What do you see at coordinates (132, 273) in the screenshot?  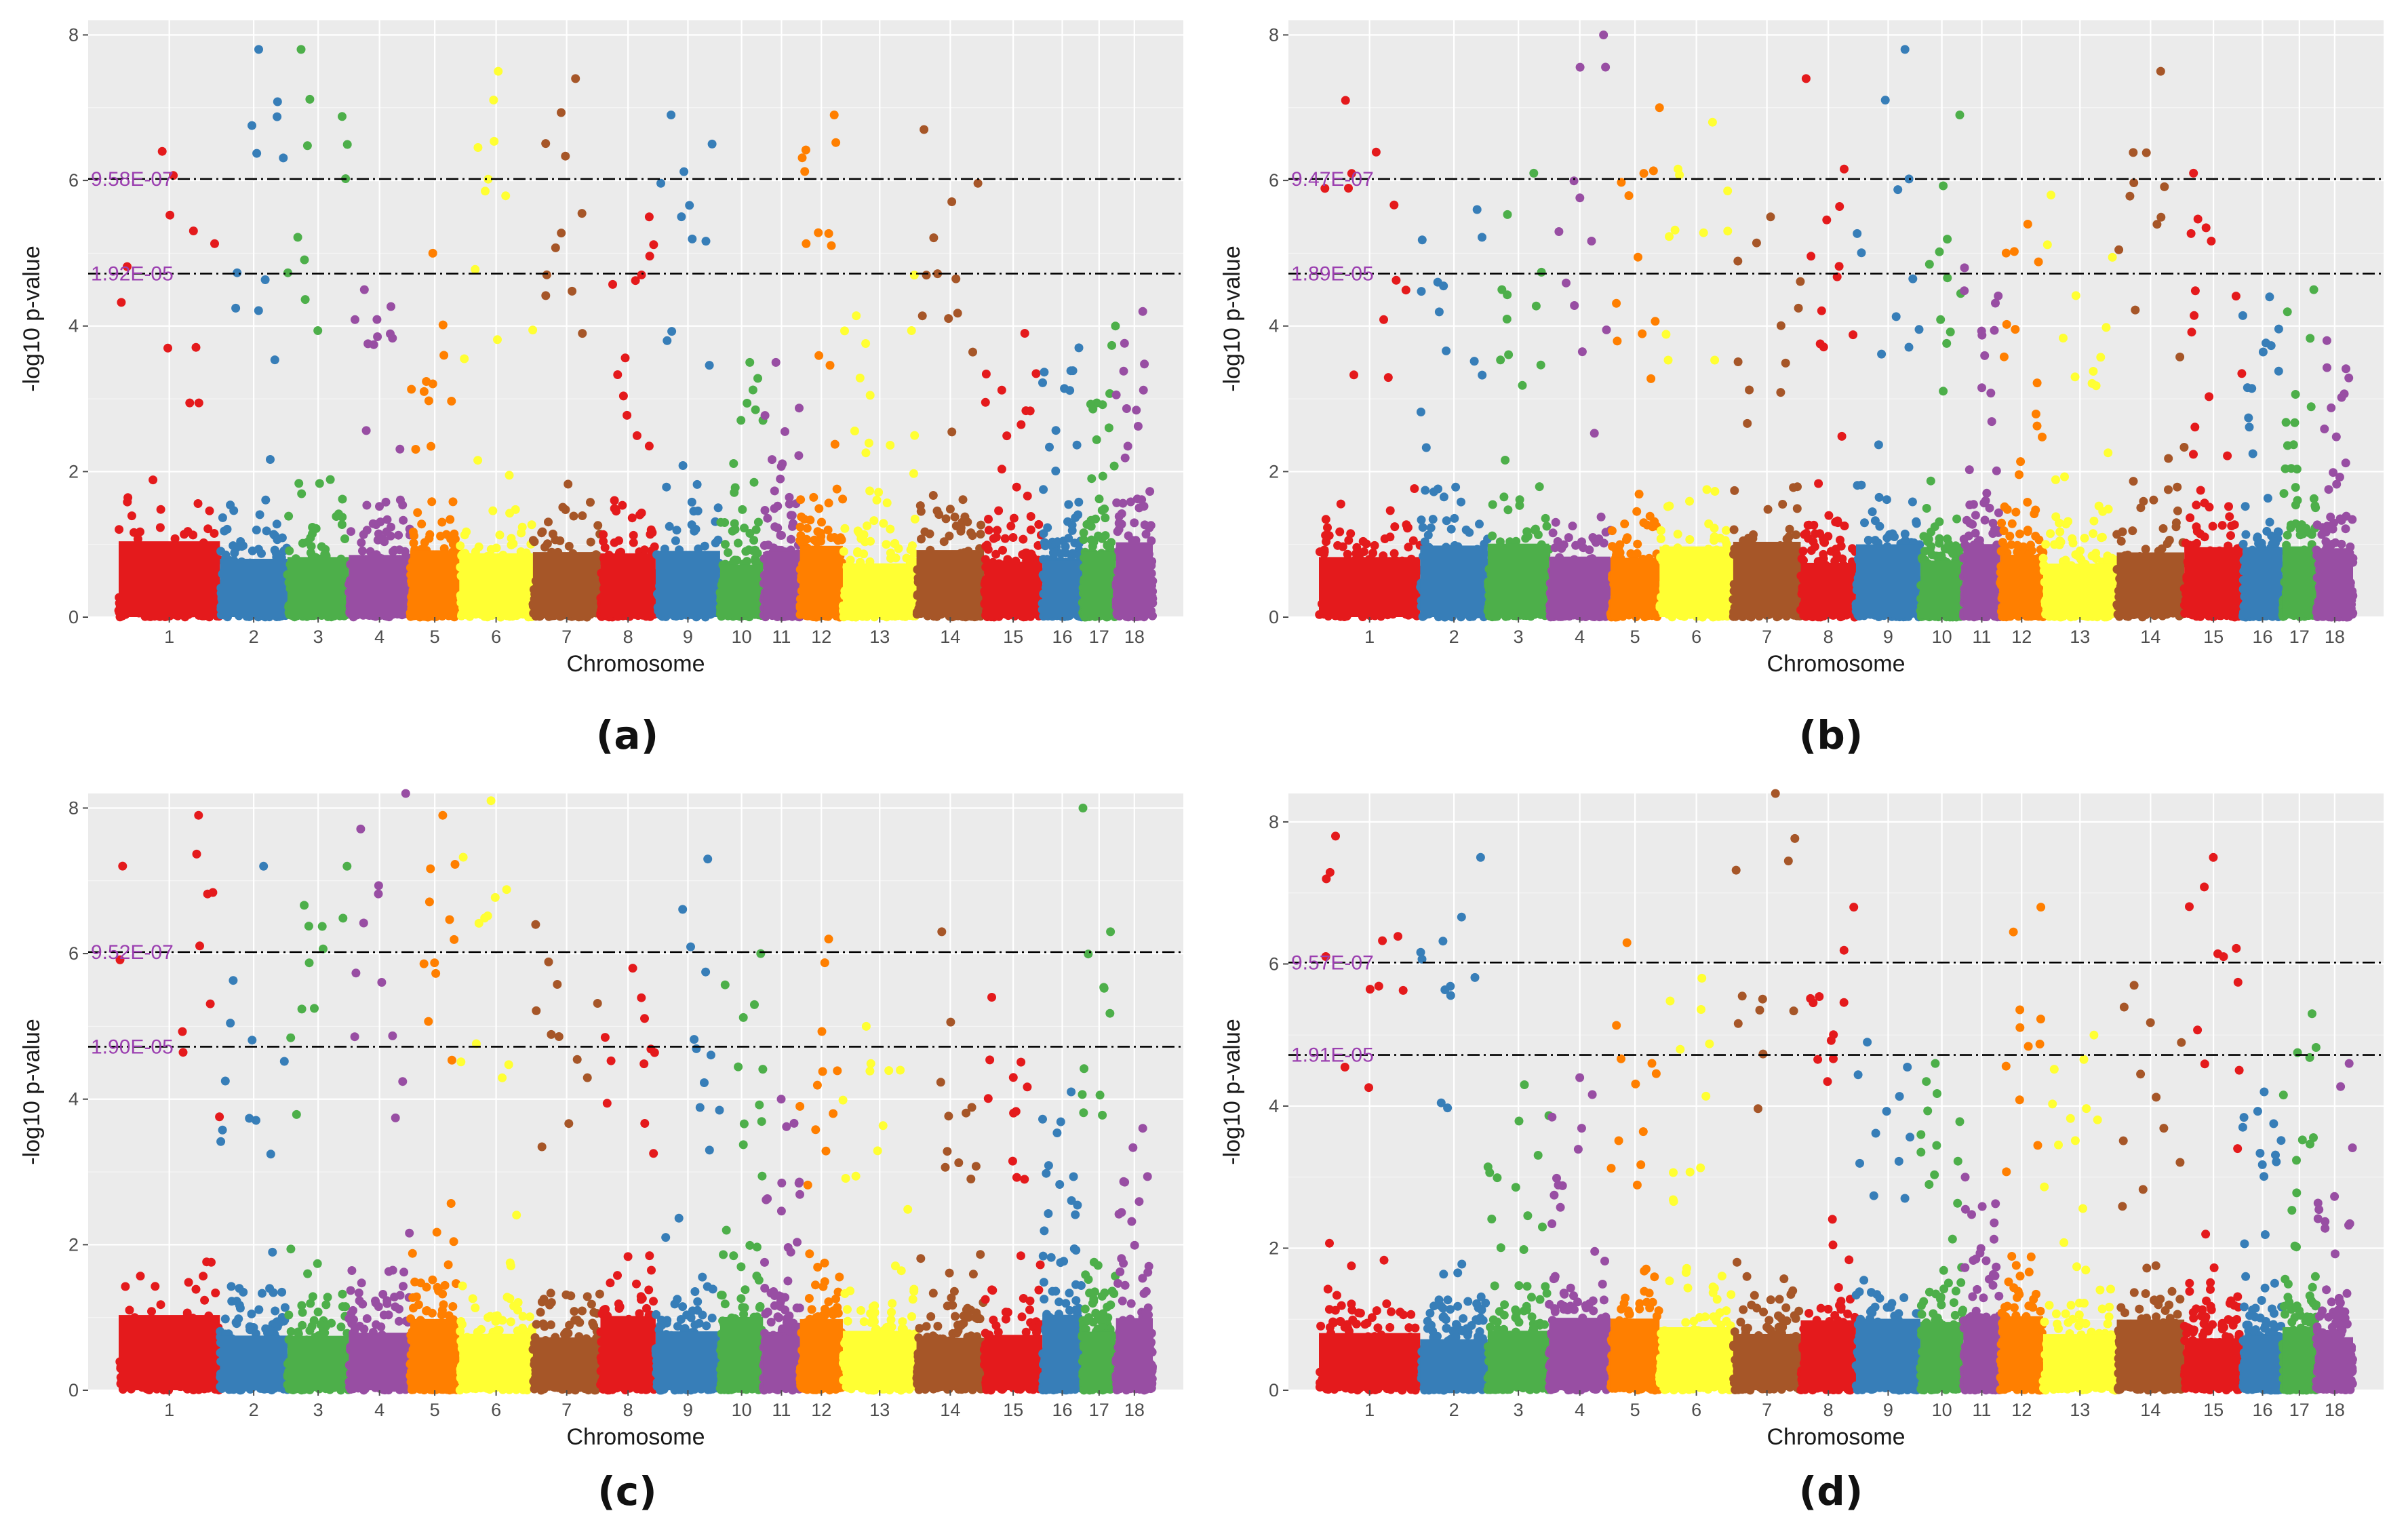 I see `threshold-label: 1.92E-05` at bounding box center [132, 273].